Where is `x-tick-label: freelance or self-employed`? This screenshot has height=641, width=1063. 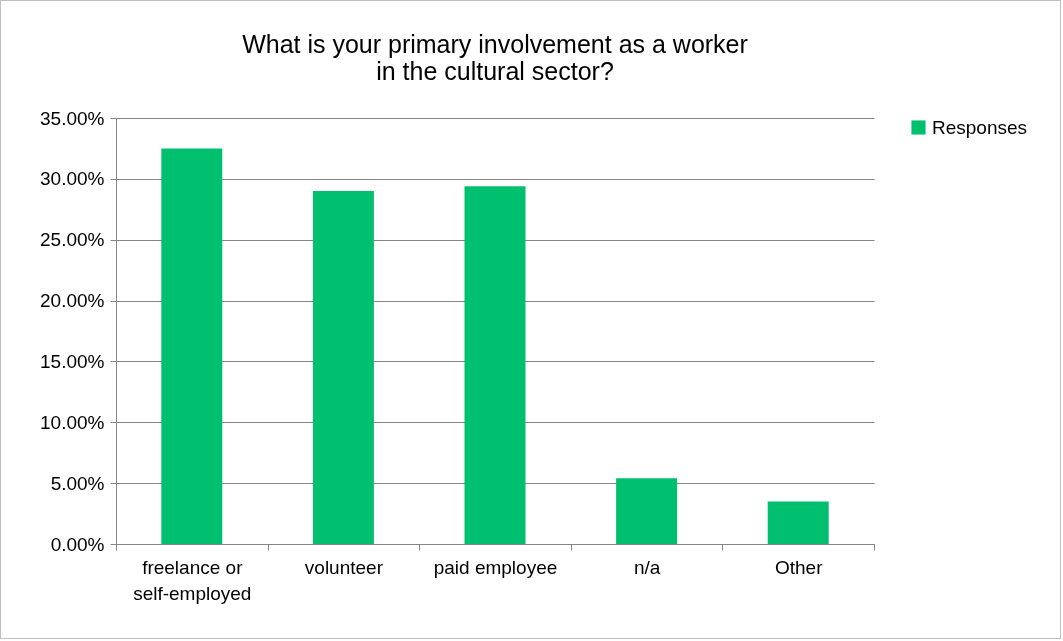
x-tick-label: freelance or self-employed is located at coordinates (192, 580).